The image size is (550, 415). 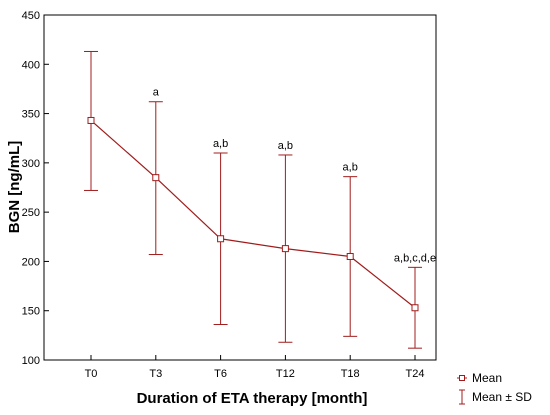 I want to click on x-tick-label: T0, so click(x=91, y=374).